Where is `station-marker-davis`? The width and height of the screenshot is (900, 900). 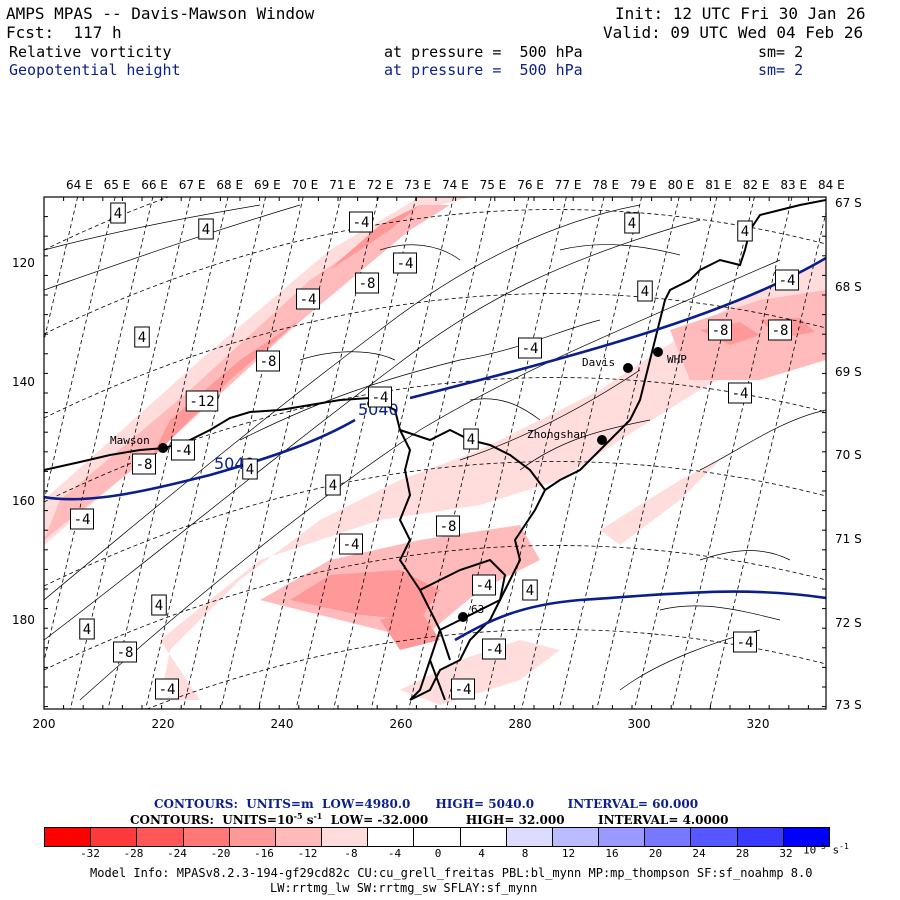 station-marker-davis is located at coordinates (628, 368).